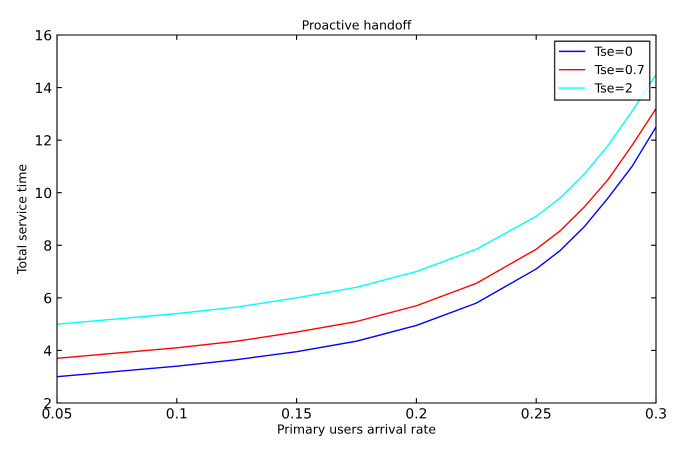  I want to click on y-tick-label: 12, so click(43, 140).